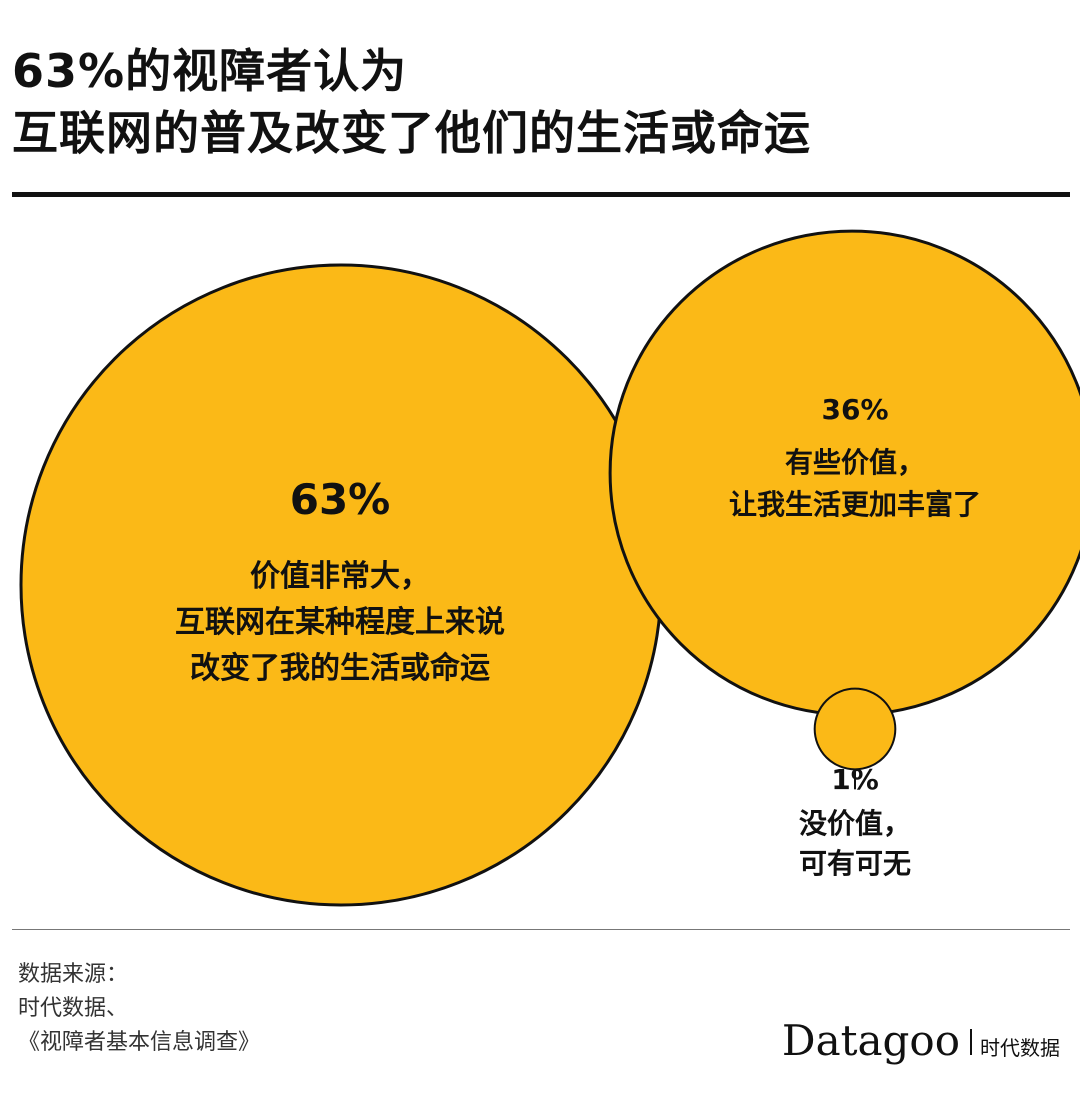  Describe the element at coordinates (139, 1042) in the screenshot. I see `source-line-3: 《视障者基本信息调查》` at that location.